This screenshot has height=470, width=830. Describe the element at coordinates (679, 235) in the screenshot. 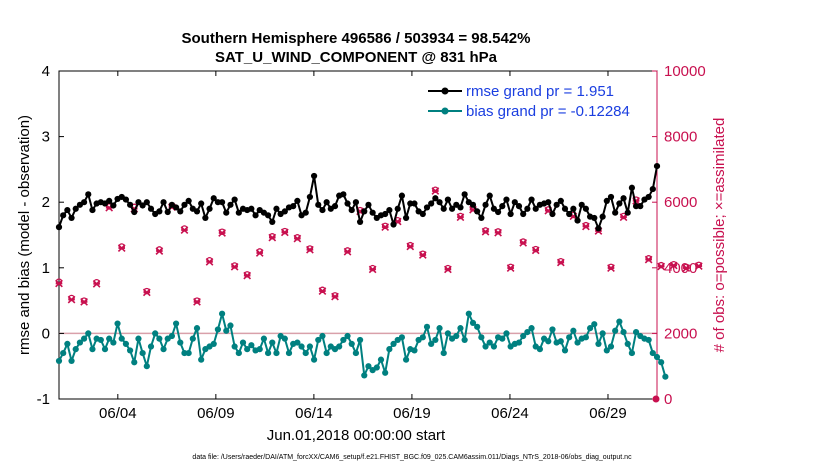

I see `y-axis-right: 0 2000 4000 6000 8000 10000` at that location.